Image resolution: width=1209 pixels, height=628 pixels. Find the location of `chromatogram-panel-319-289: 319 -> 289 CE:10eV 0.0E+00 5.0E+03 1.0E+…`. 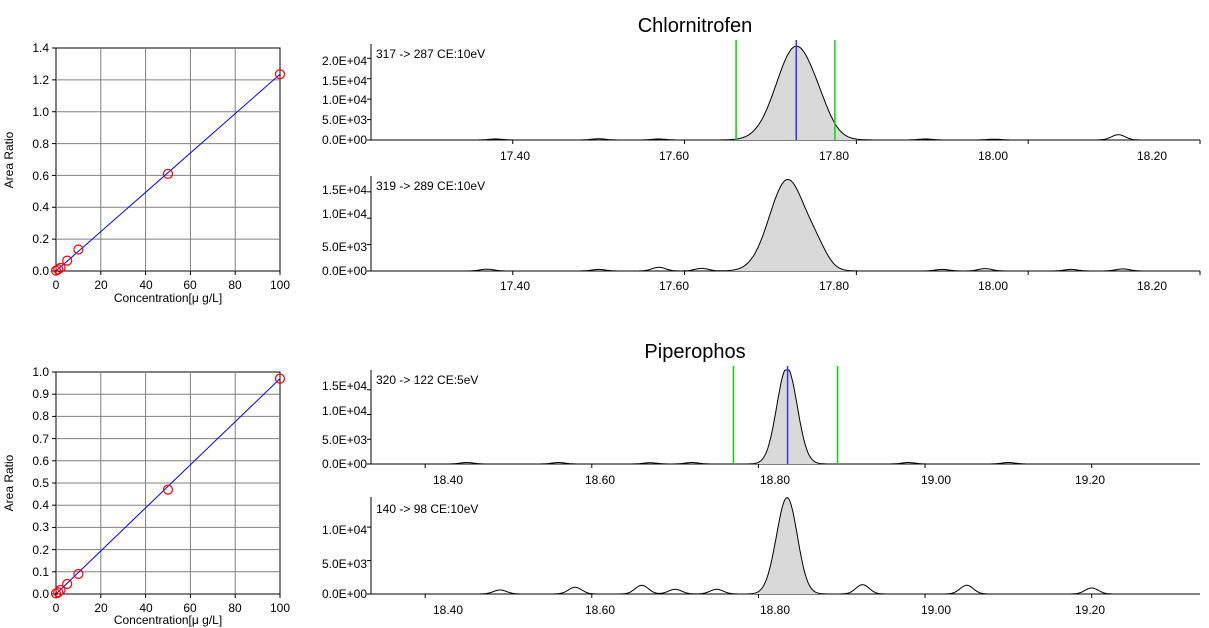

chromatogram-panel-319-289: 319 -> 289 CE:10eV 0.0E+00 5.0E+03 1.0E+… is located at coordinates (761, 234).